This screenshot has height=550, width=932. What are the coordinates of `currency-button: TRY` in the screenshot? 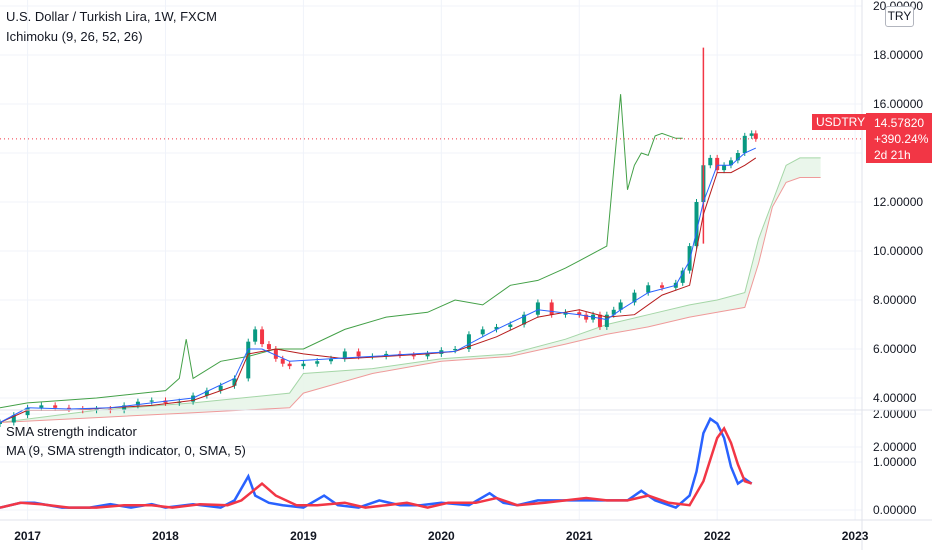 It's located at (899, 16).